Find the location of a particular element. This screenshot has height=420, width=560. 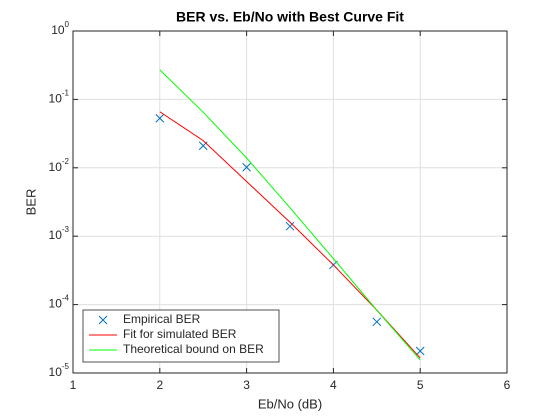

y-tick-label: 10⁻⁵ is located at coordinates (59, 370).